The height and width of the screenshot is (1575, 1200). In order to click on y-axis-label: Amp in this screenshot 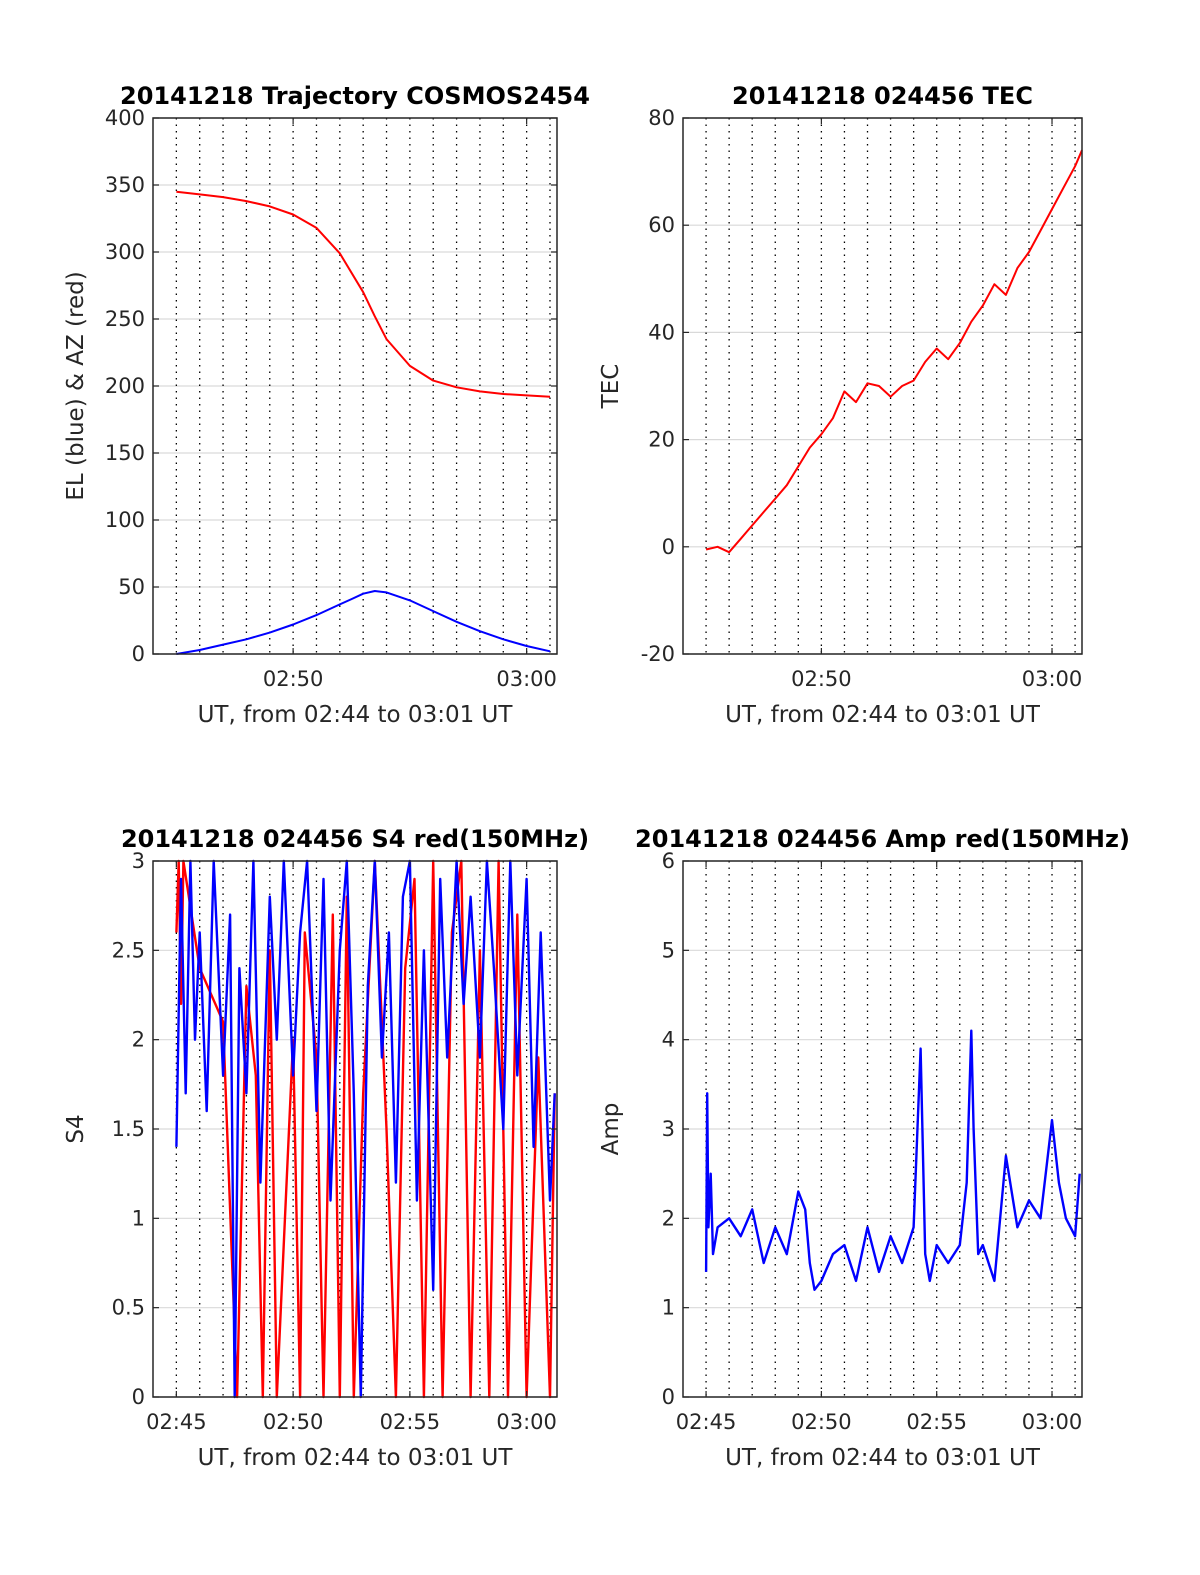, I will do `click(611, 1129)`.